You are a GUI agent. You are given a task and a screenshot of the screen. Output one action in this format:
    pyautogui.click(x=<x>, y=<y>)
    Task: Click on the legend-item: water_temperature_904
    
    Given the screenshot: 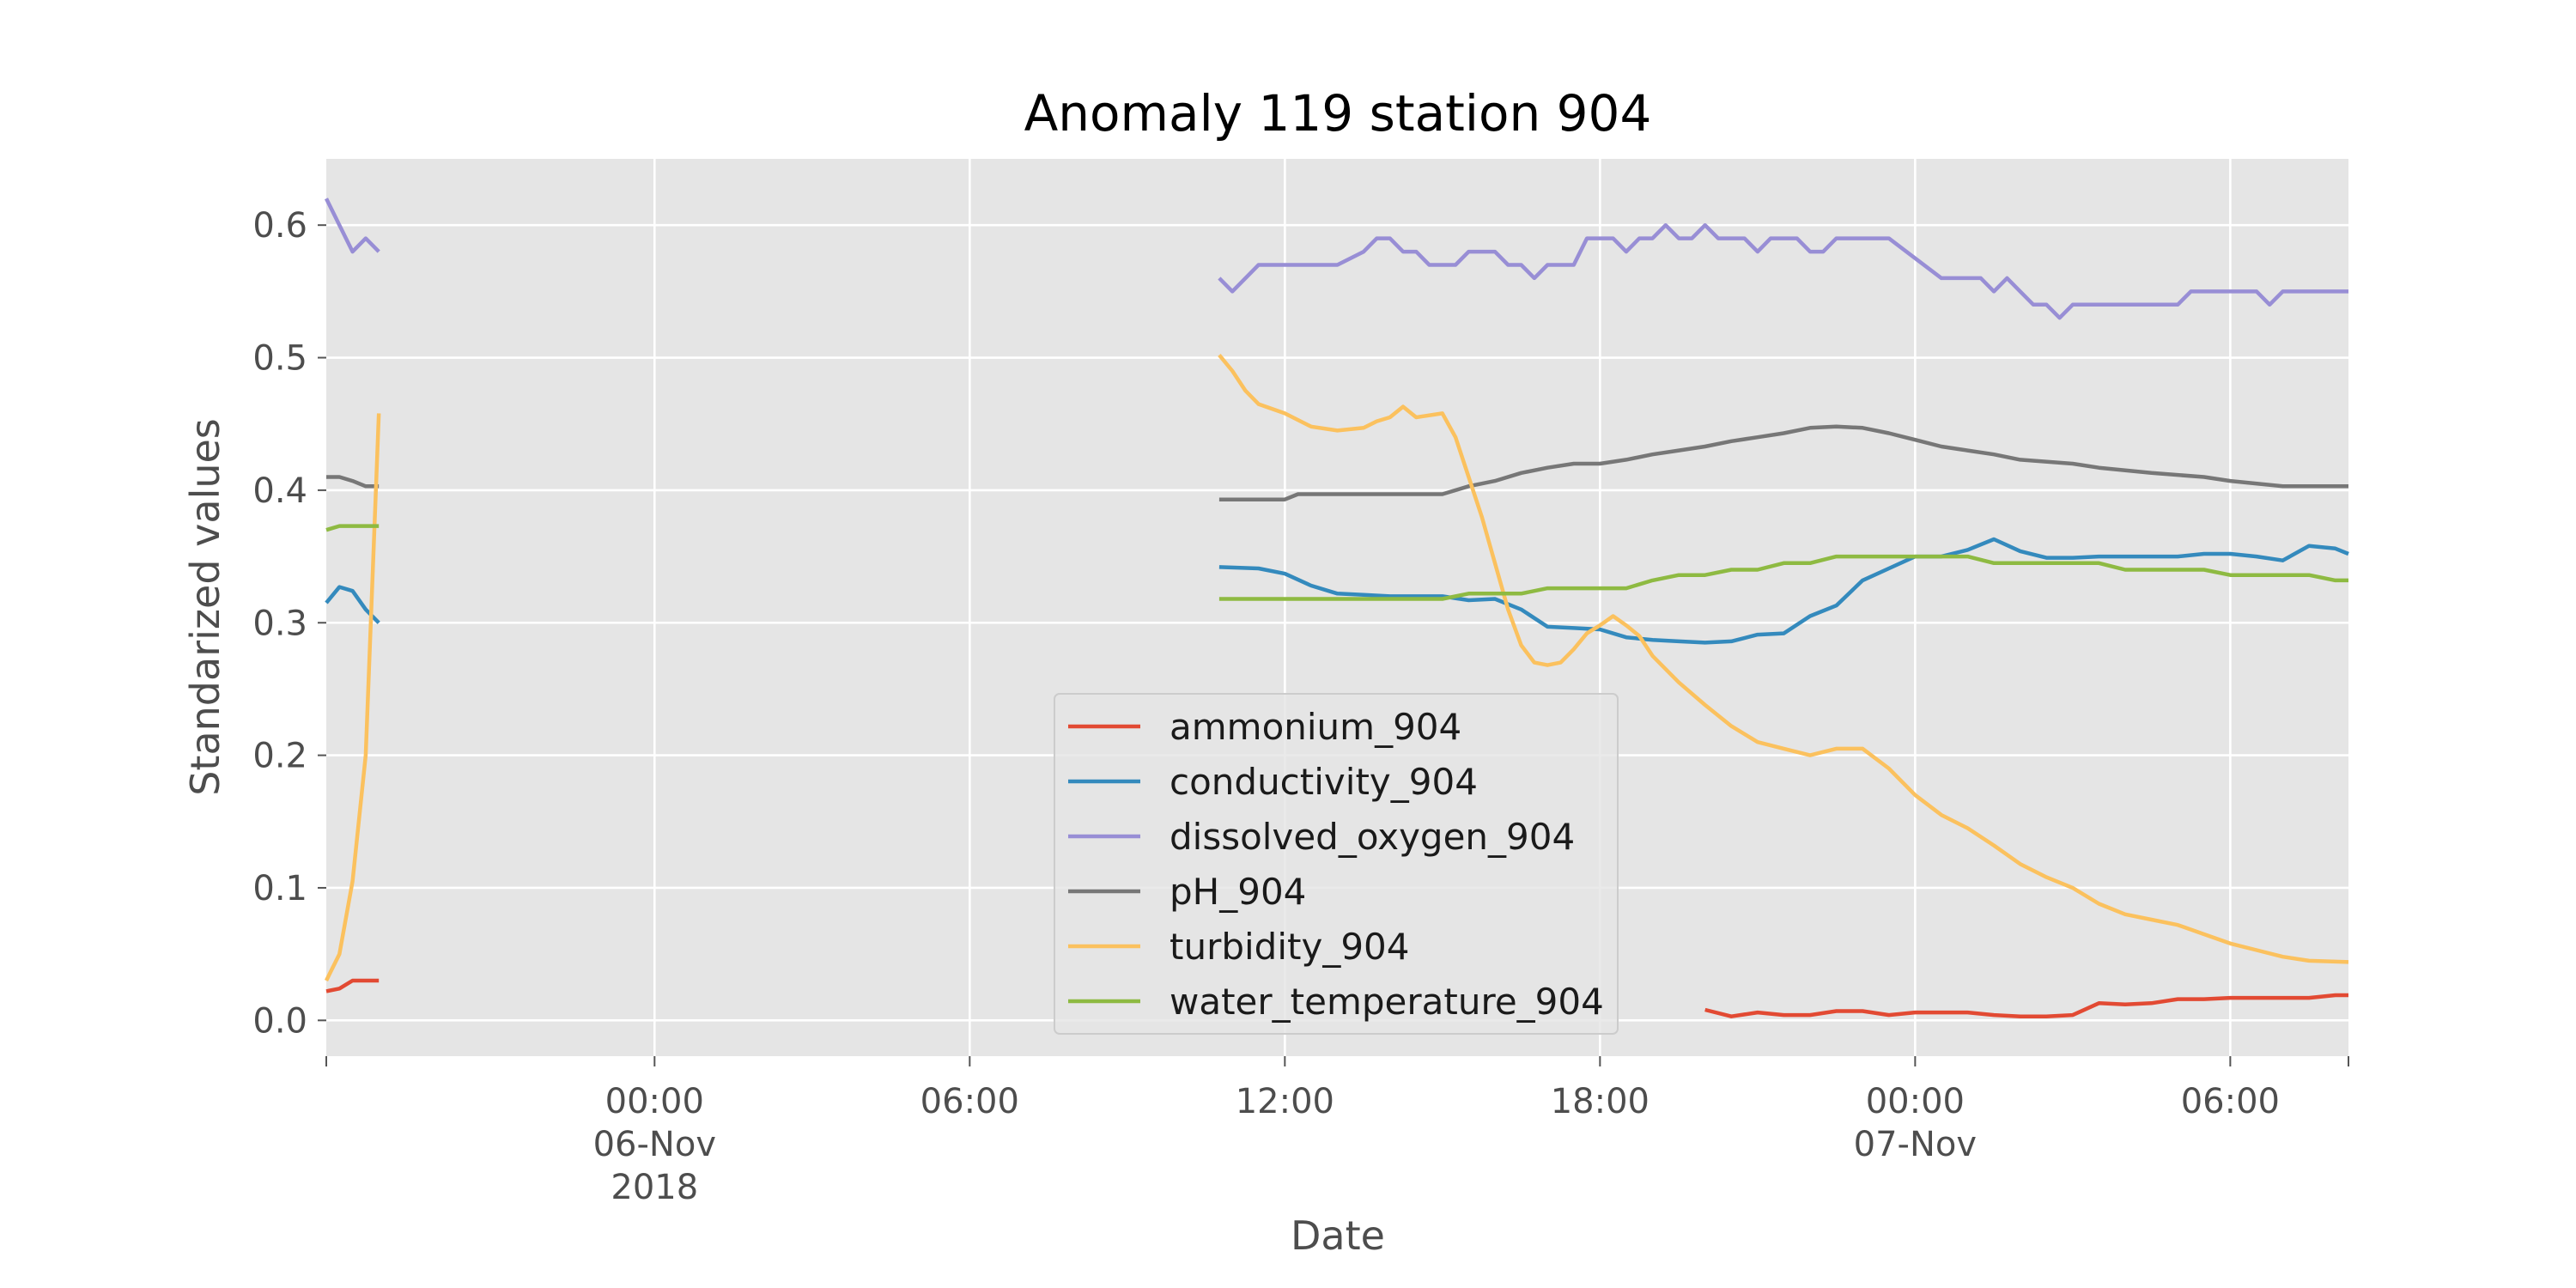 What is the action you would take?
    pyautogui.click(x=1336, y=1002)
    